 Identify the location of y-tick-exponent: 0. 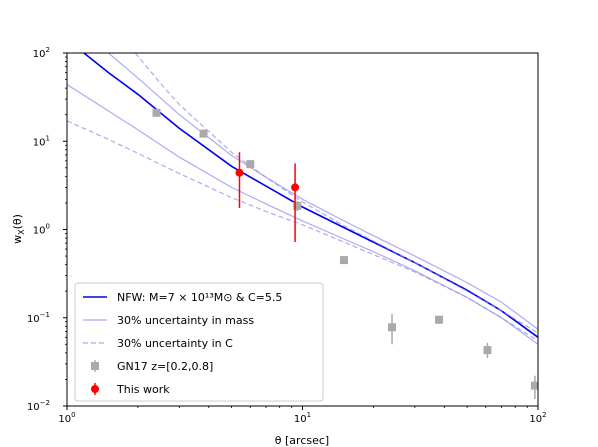
(48, 227).